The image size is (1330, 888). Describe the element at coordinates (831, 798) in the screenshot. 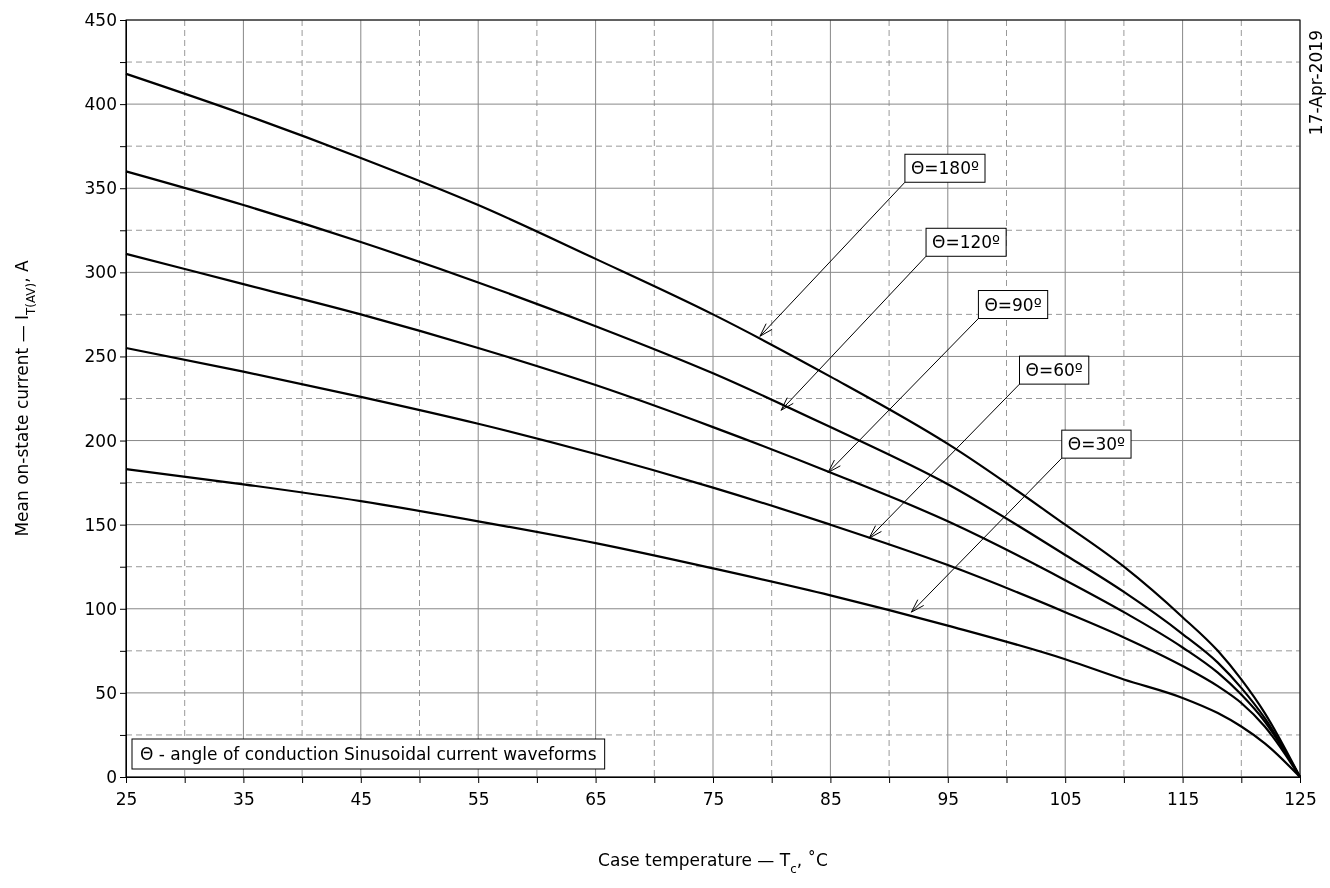

I see `x-tick-label: 85` at that location.